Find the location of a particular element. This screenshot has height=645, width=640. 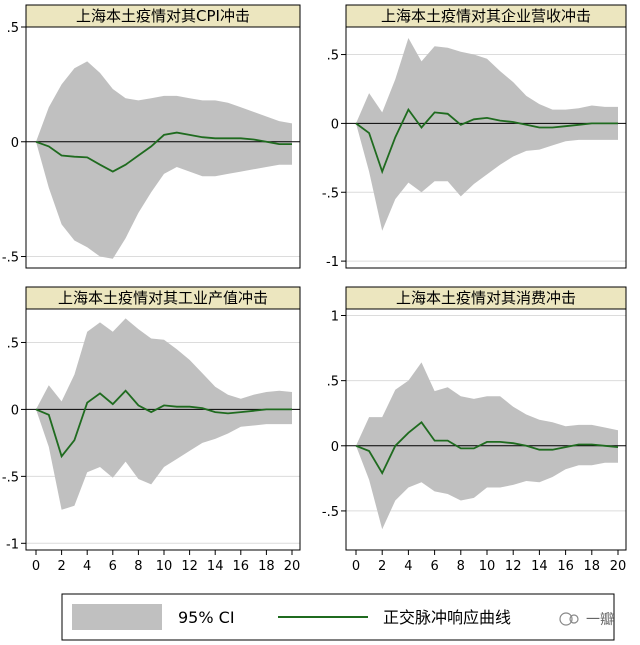

y-tick-label: 1 is located at coordinates (335, 317).